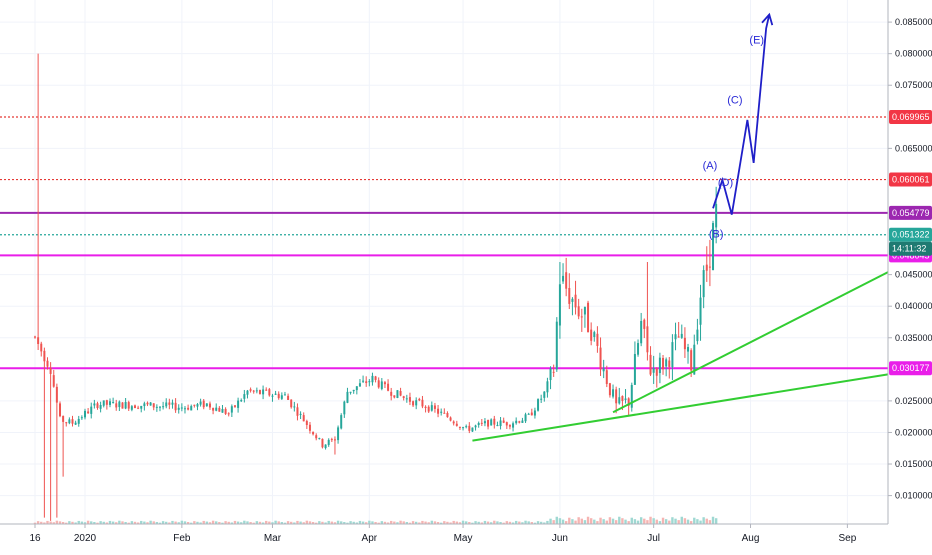 The image size is (932, 555). I want to click on time-tick-label: May, so click(463, 538).